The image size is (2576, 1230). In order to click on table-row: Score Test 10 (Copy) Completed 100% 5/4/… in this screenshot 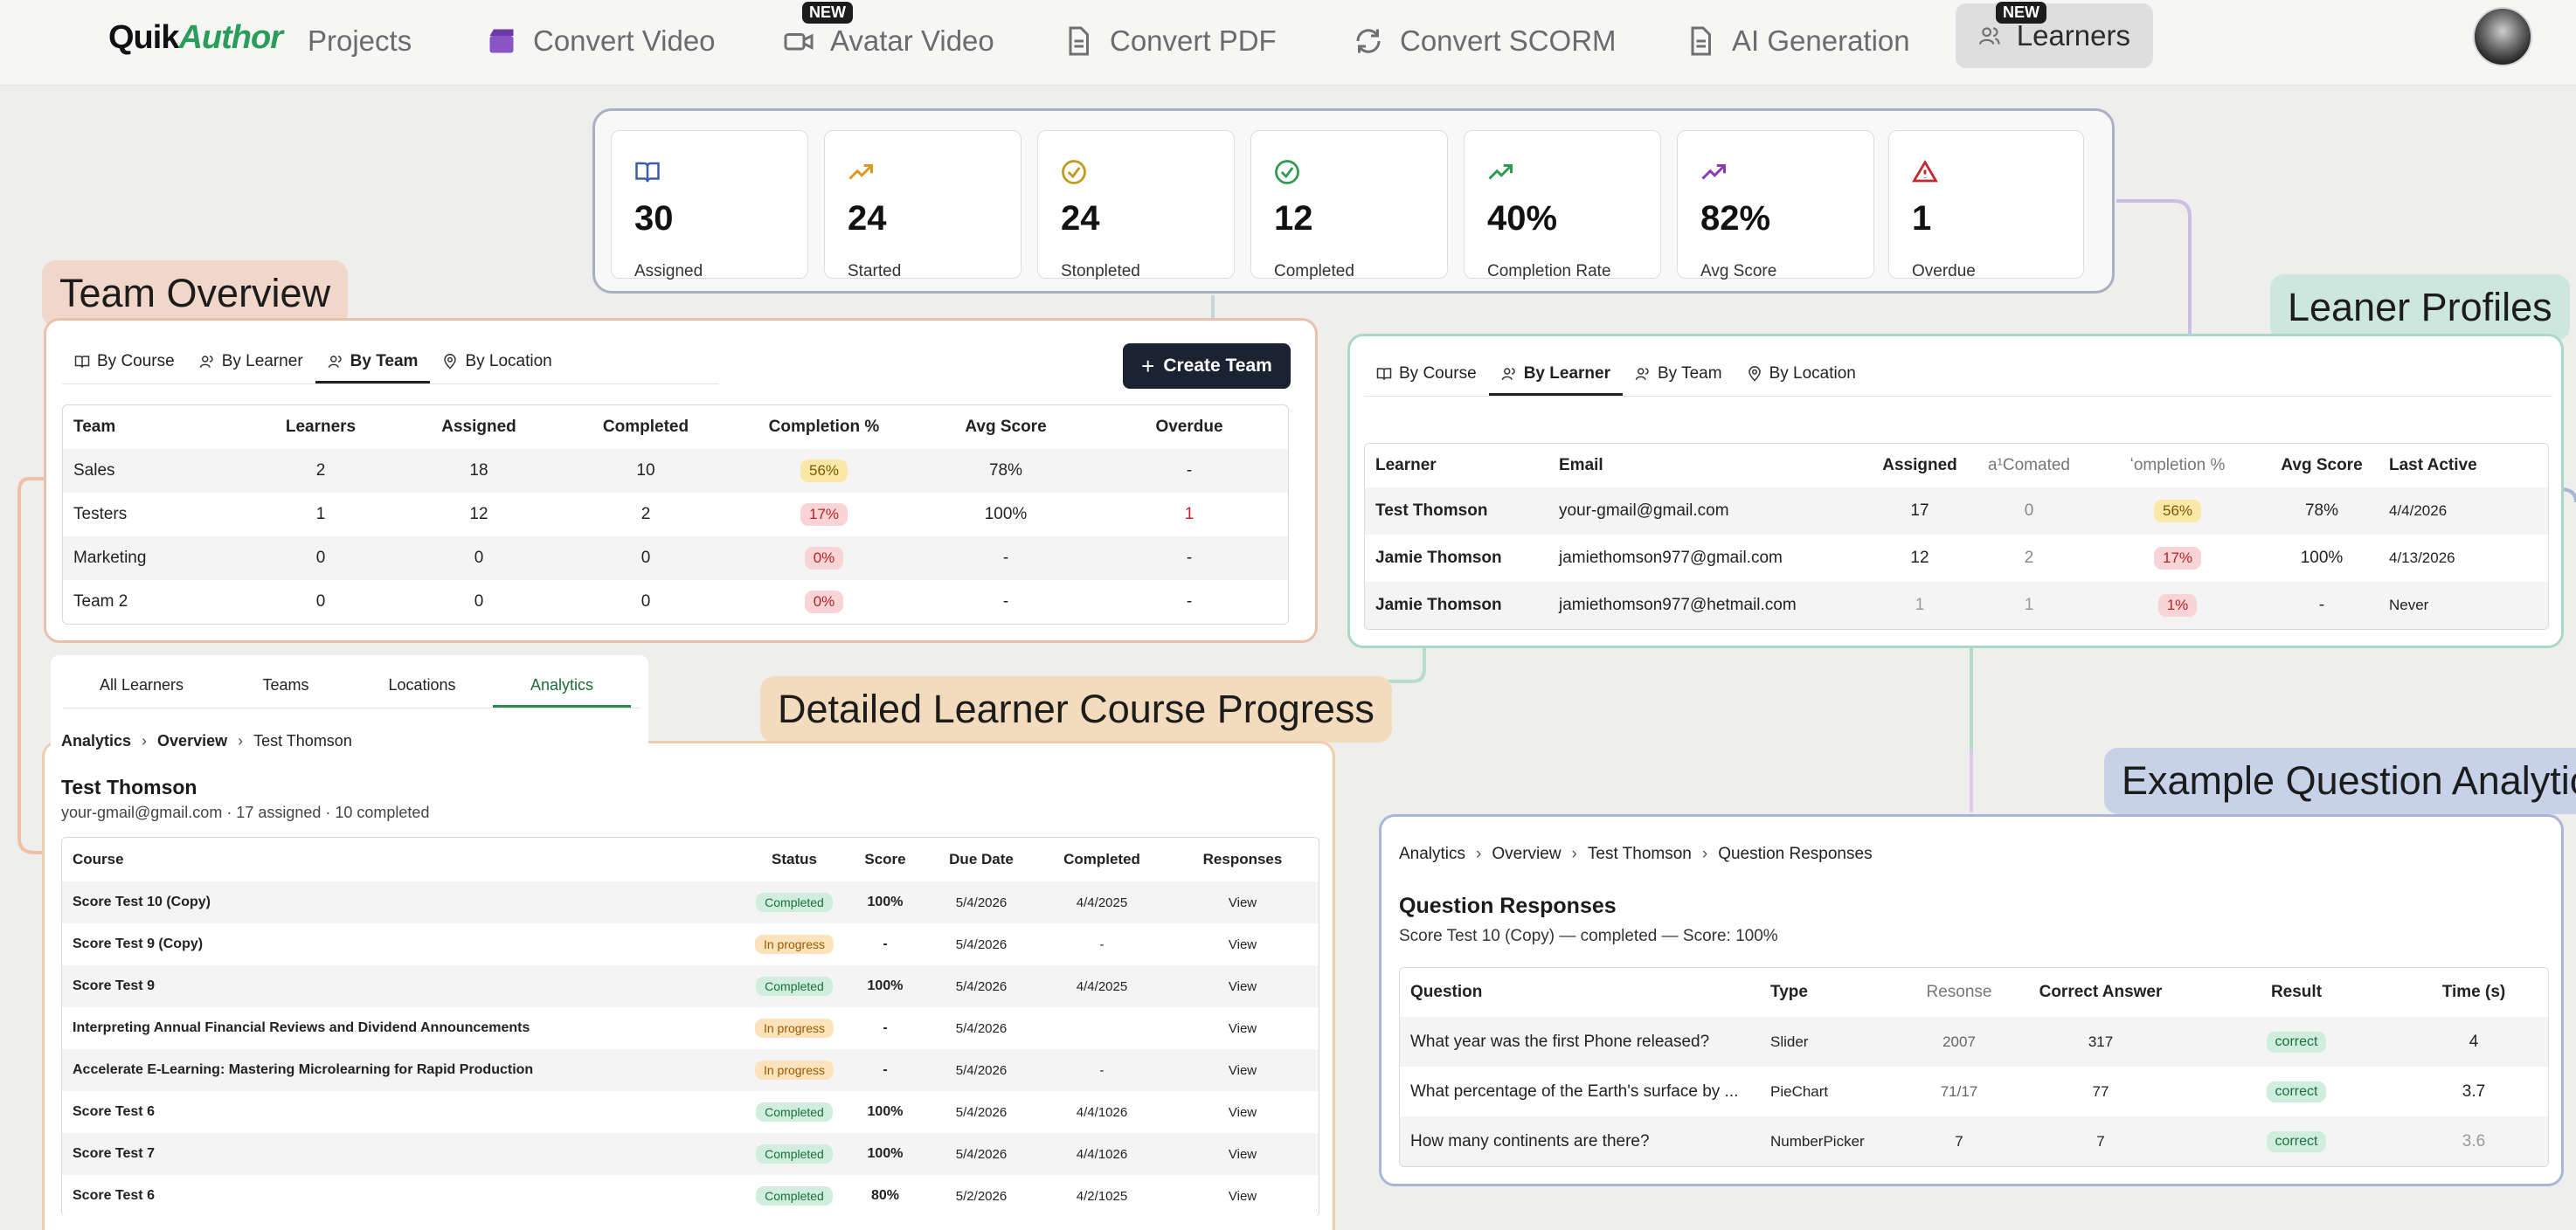, I will do `click(690, 902)`.